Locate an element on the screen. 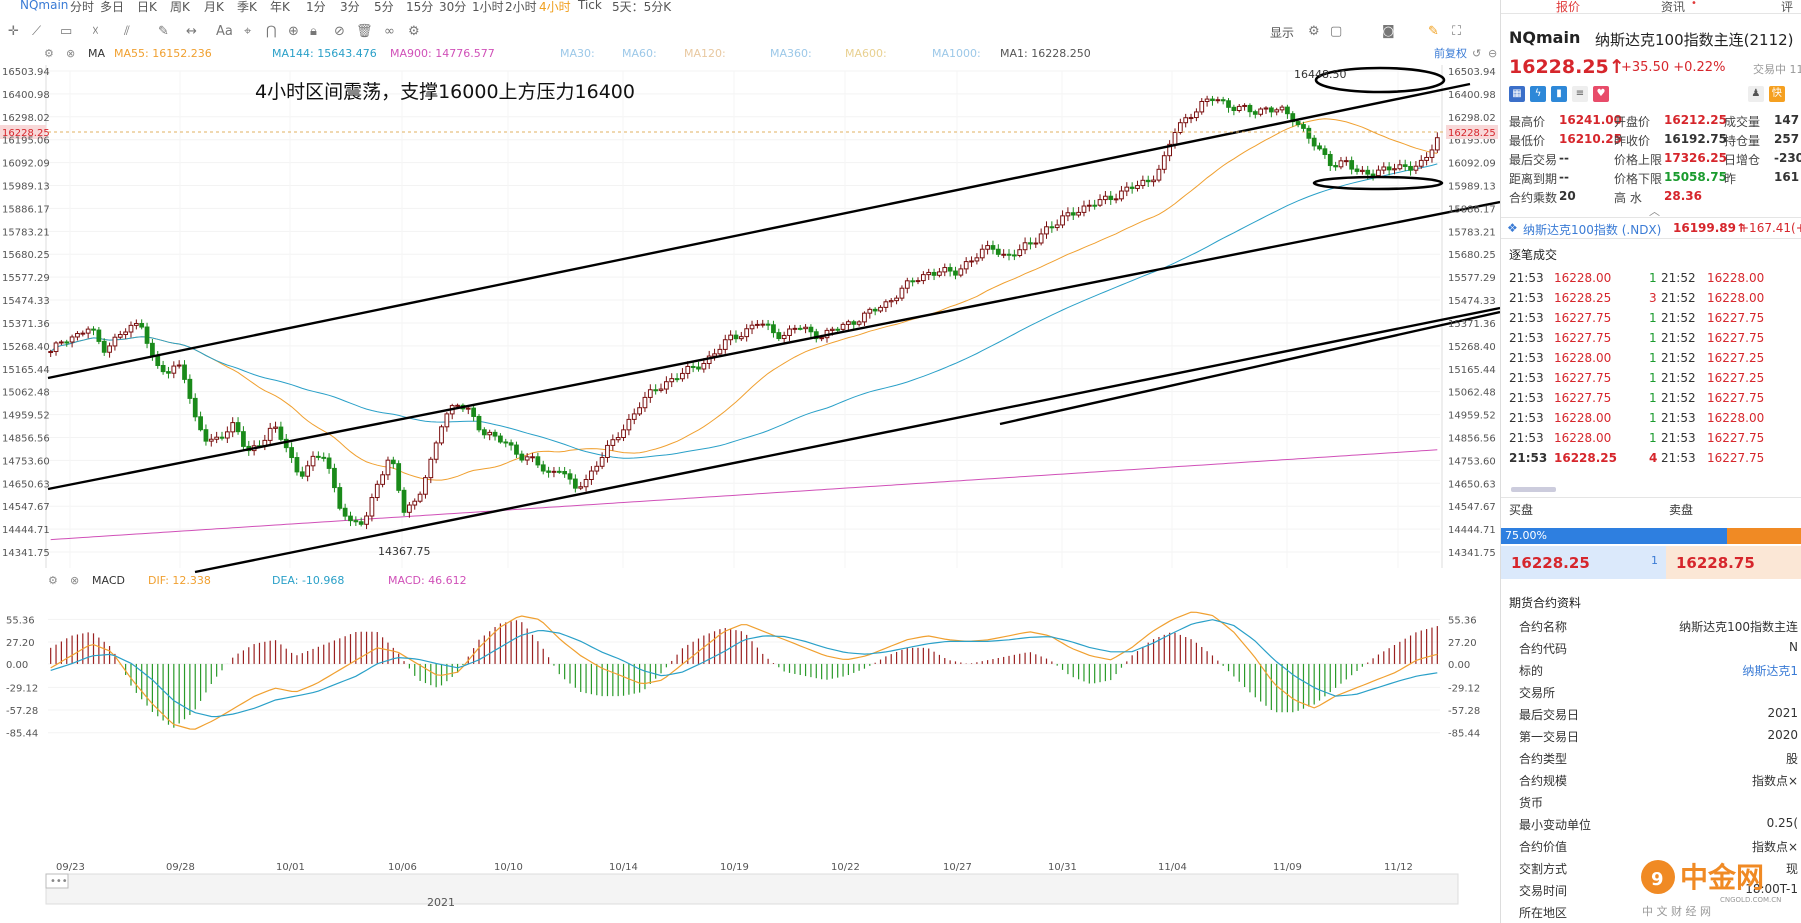 The width and height of the screenshot is (1801, 923). macd-title: MACD is located at coordinates (108, 580).